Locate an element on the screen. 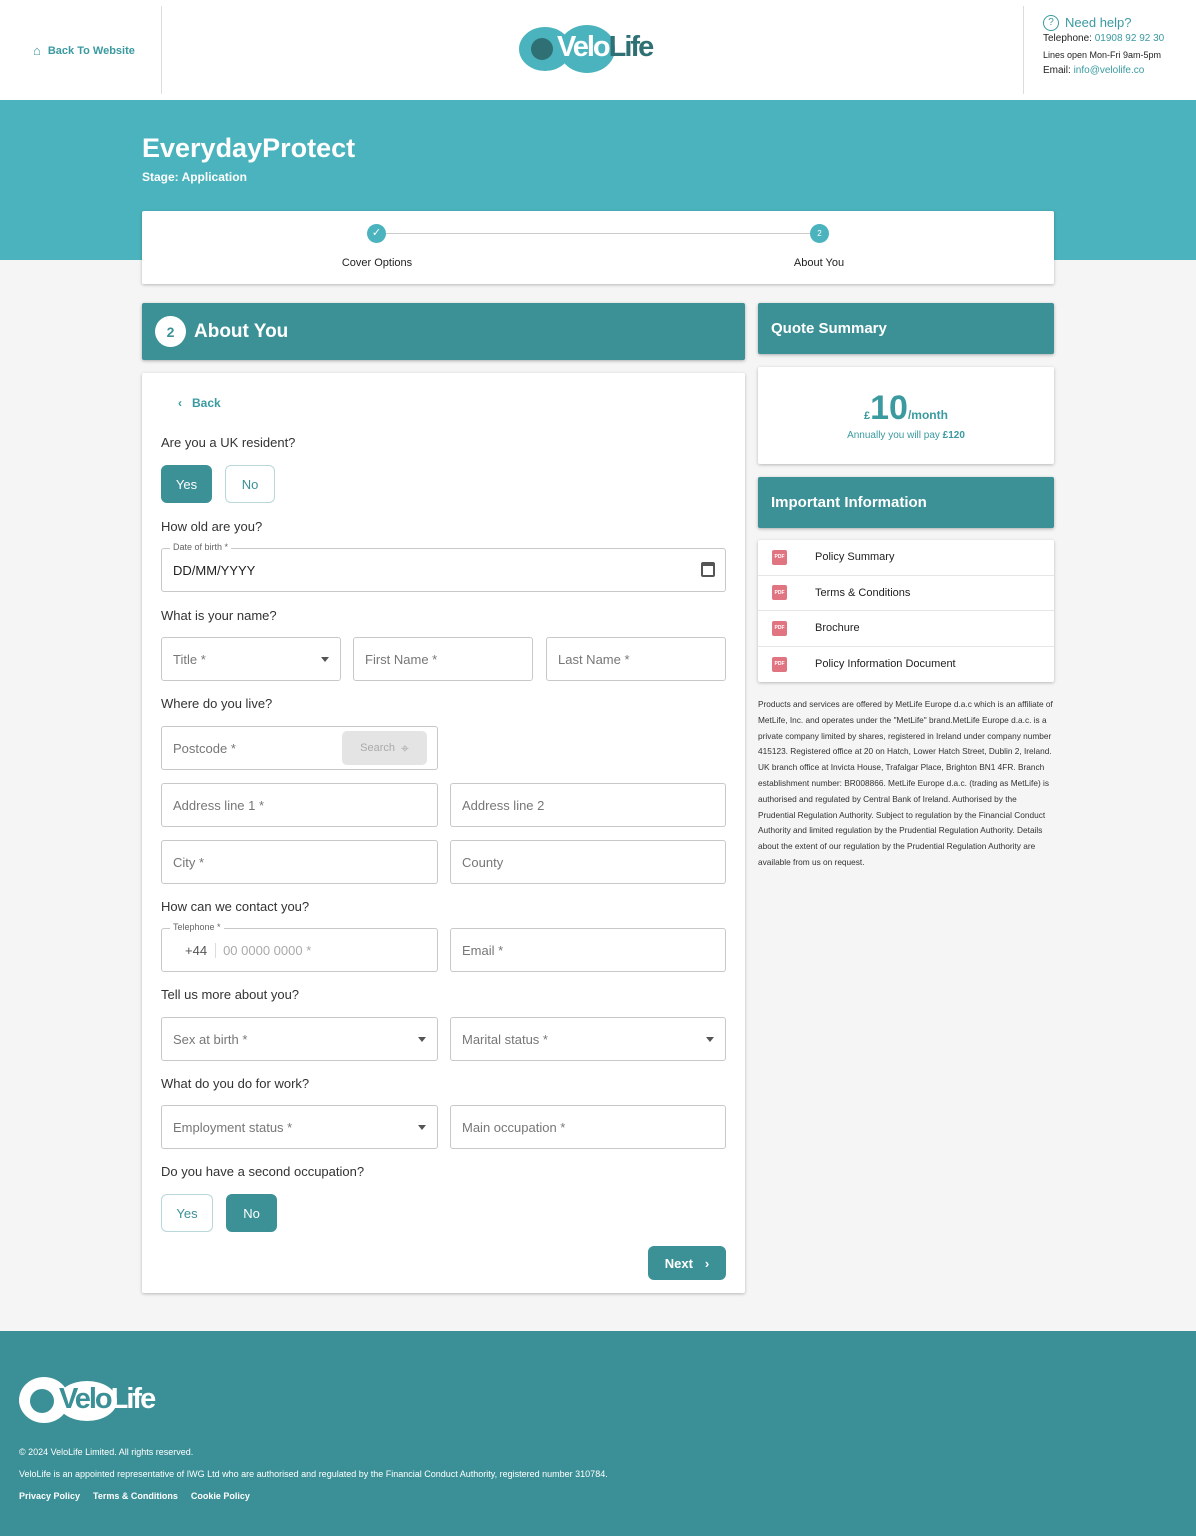  section-header: 2 About You is located at coordinates (443, 331).